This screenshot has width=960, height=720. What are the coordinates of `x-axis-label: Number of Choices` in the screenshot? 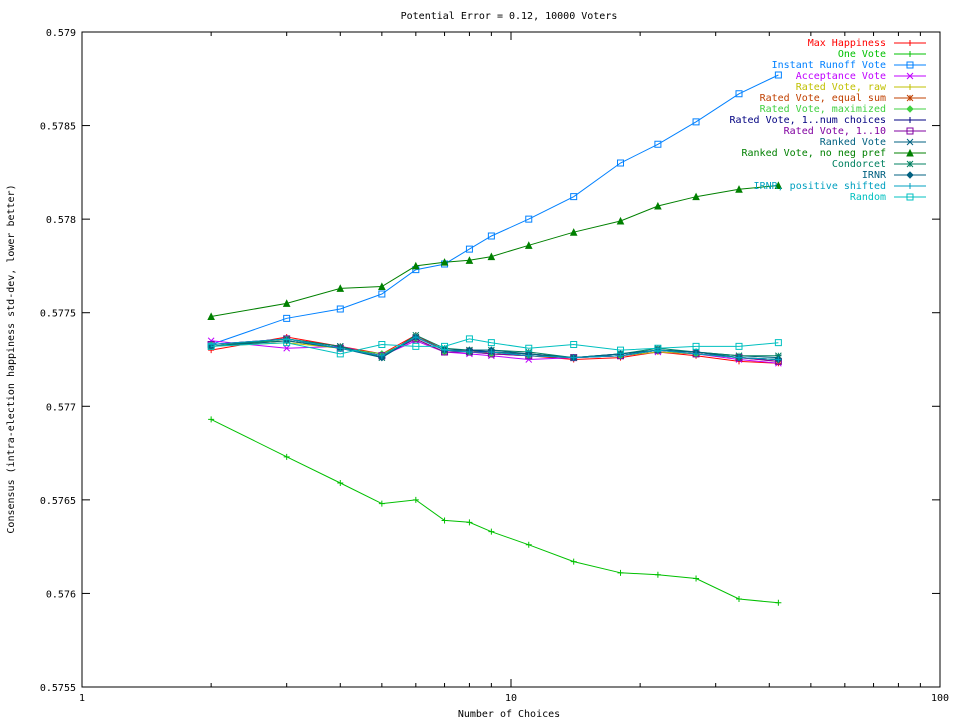 It's located at (509, 714).